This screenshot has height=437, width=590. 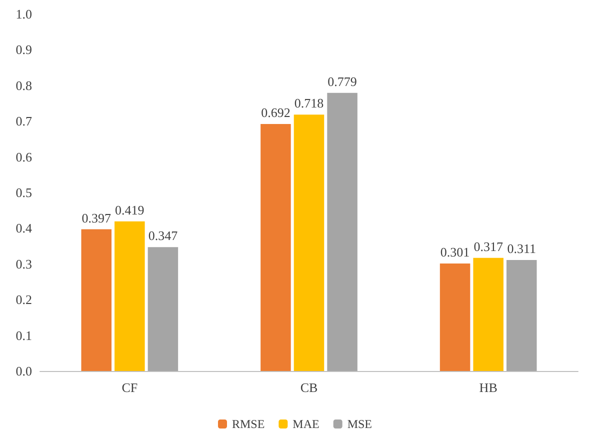 What do you see at coordinates (97, 218) in the screenshot?
I see `data-label: 0.397` at bounding box center [97, 218].